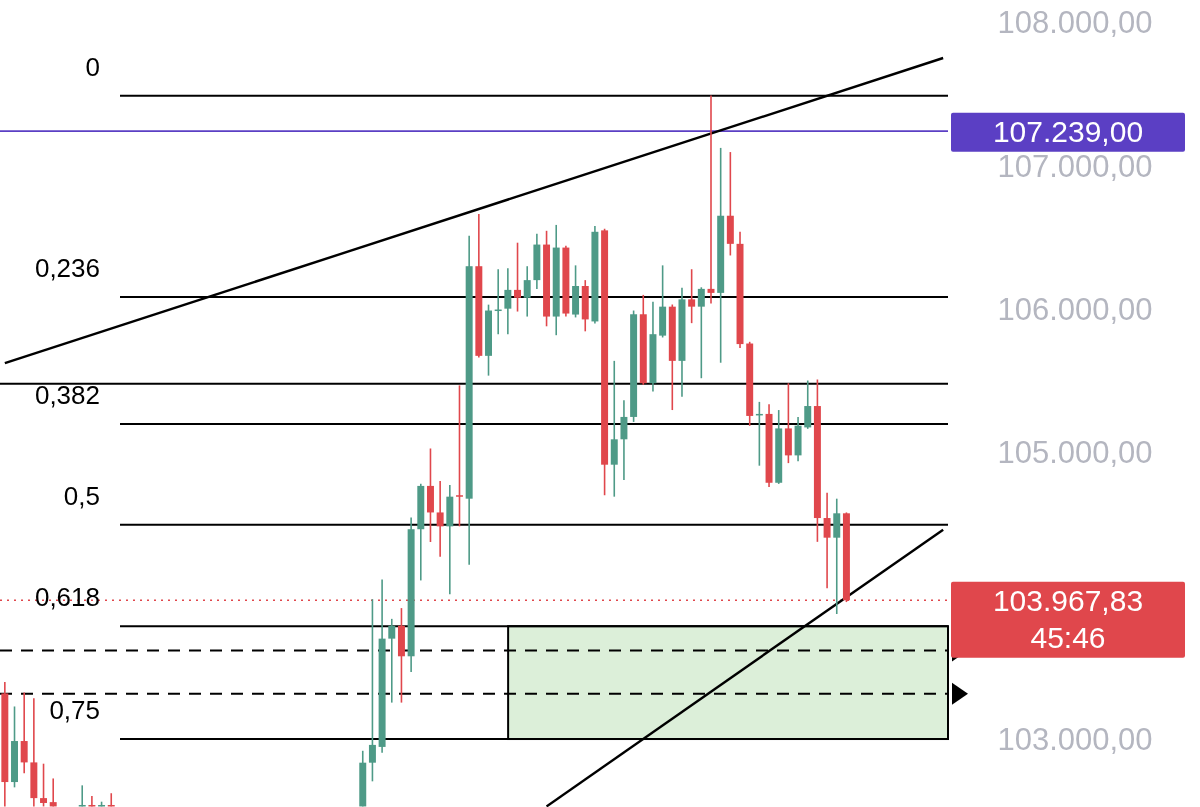  What do you see at coordinates (67, 395) in the screenshot?
I see `annotation: 0,382` at bounding box center [67, 395].